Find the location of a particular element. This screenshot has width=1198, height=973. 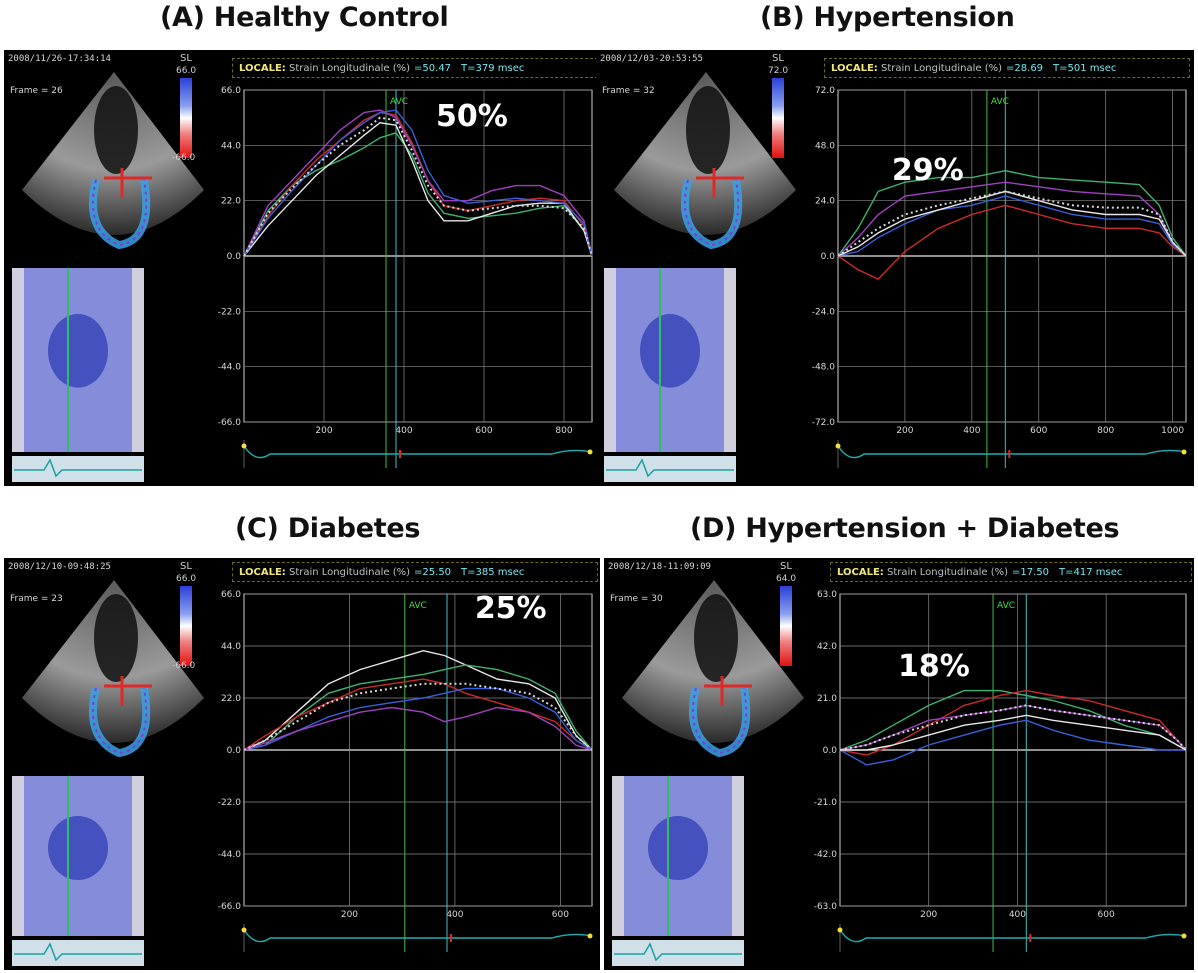

frame-label-c: Frame = 23 is located at coordinates (36, 599).